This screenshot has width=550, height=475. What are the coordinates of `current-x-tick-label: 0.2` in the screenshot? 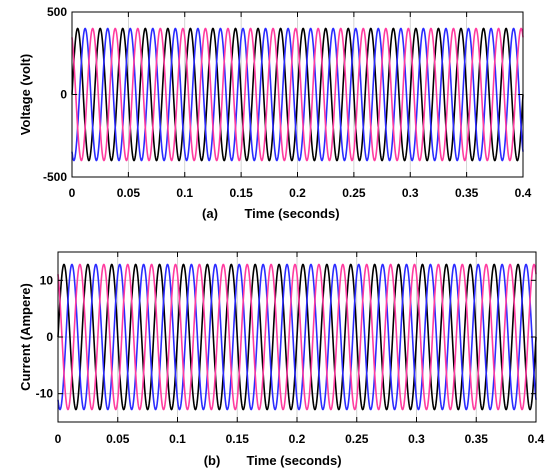 It's located at (297, 439).